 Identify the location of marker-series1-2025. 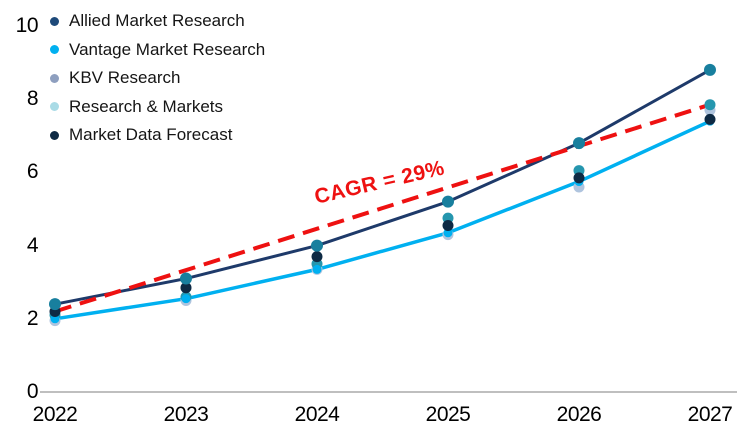
(448, 233).